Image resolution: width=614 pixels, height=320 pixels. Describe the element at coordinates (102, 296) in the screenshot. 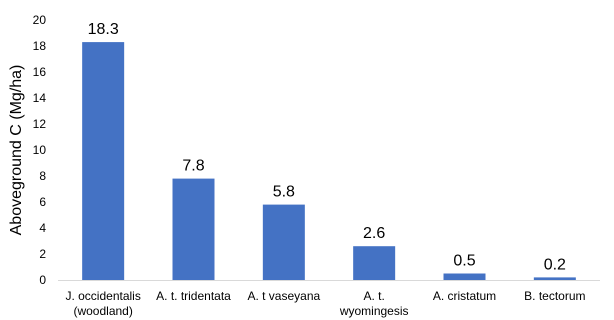

I see `category-label-line: J. occidentalis` at that location.